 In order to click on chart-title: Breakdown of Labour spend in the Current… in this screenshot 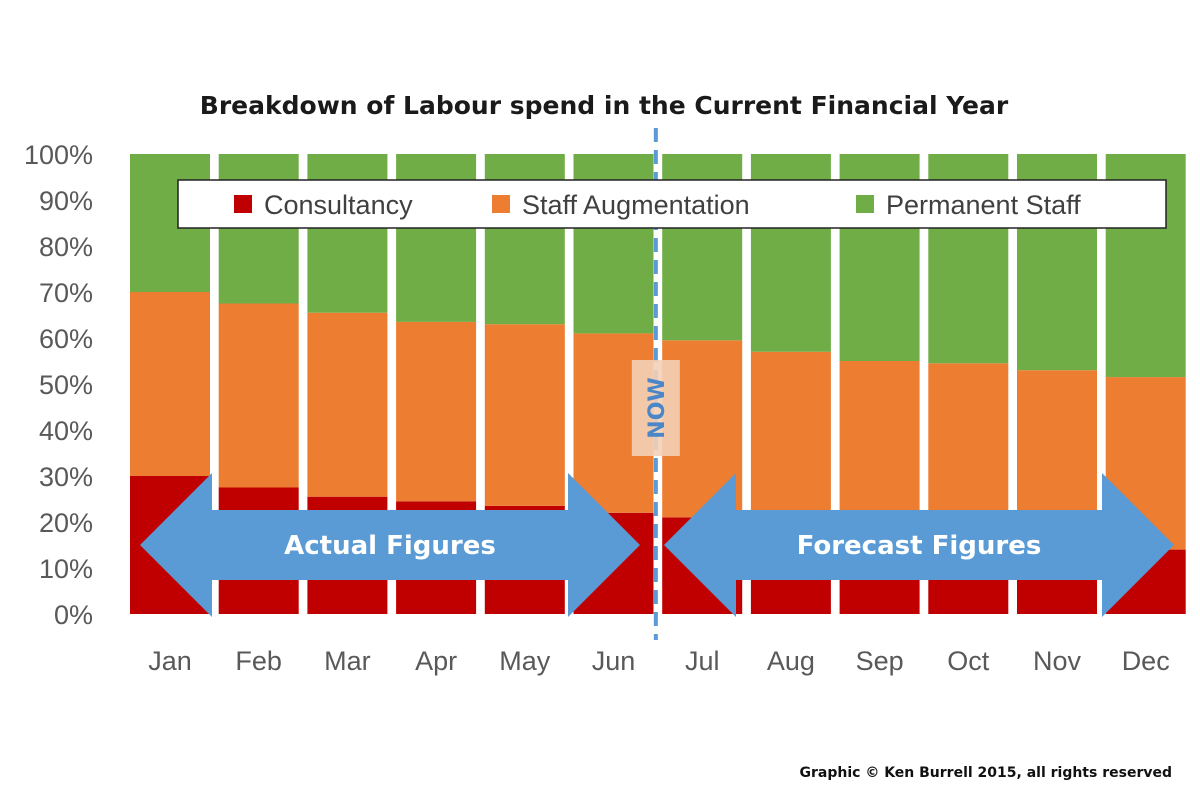, I will do `click(604, 105)`.